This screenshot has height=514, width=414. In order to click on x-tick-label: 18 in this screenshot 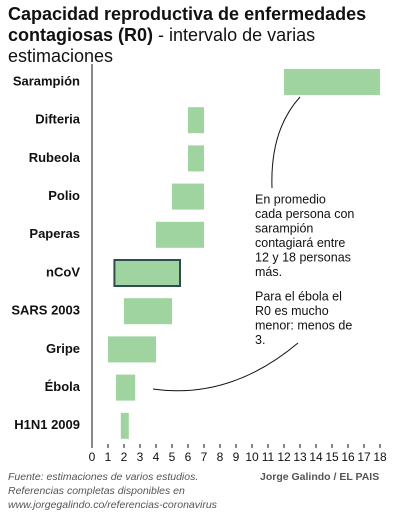, I will do `click(380, 457)`.